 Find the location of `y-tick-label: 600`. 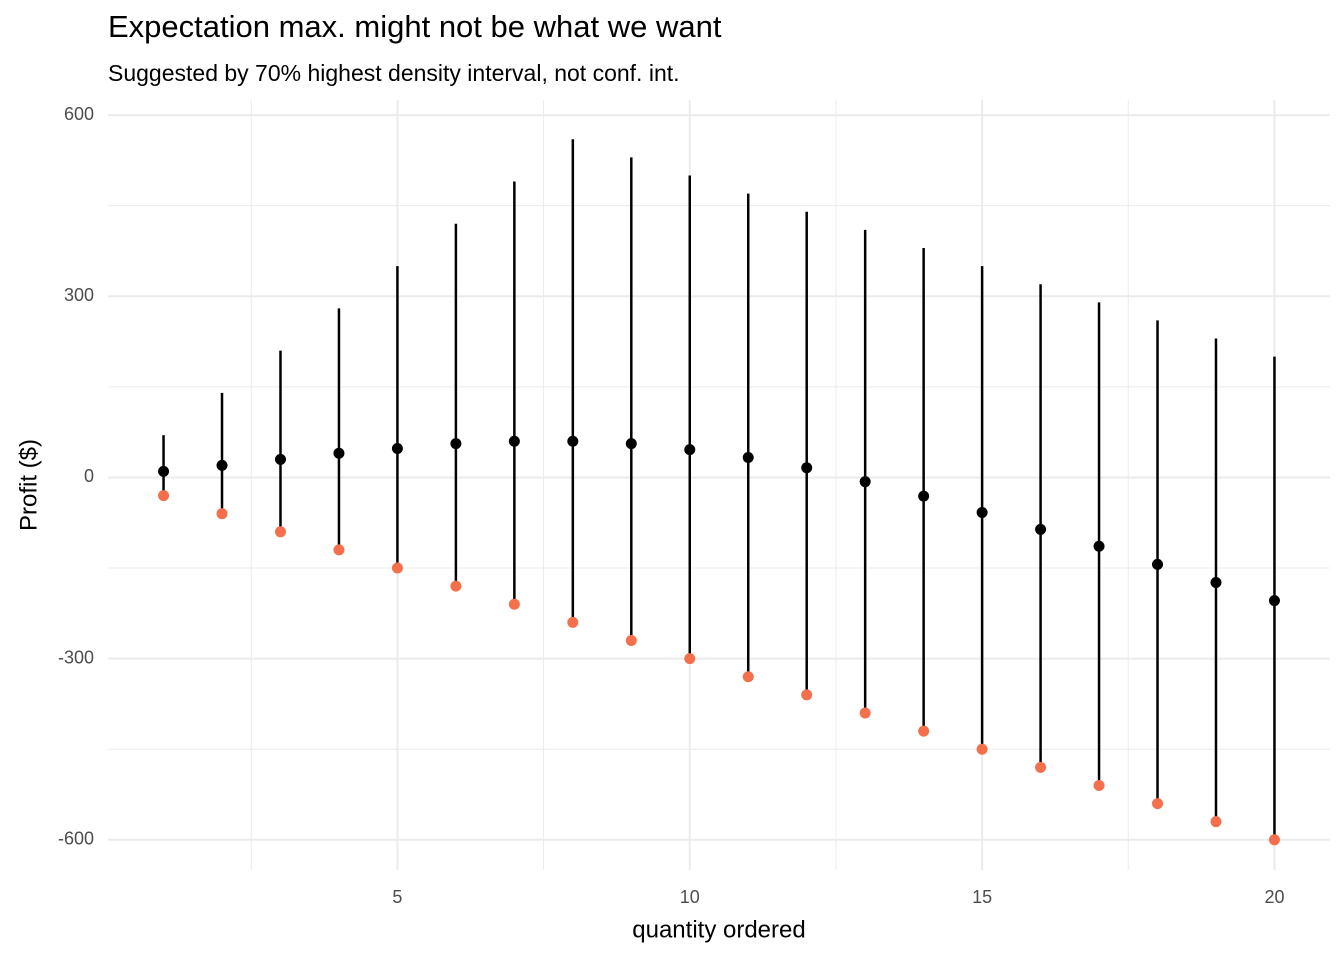

y-tick-label: 600 is located at coordinates (79, 114).